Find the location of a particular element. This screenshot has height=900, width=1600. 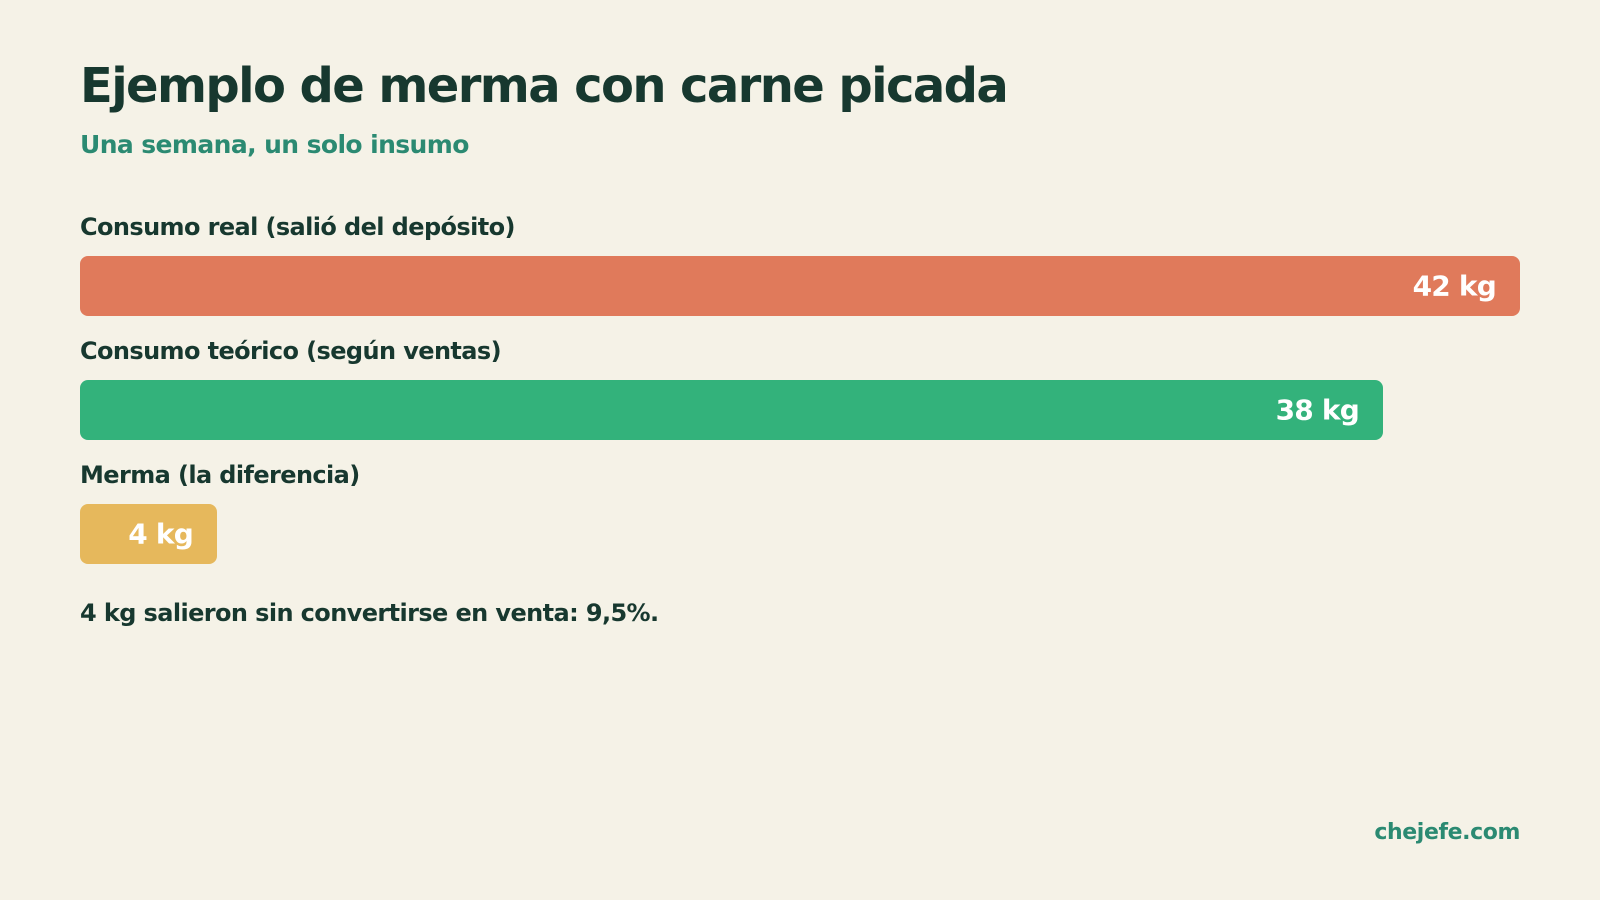

chart-title: Ejemplo de merma con carne picada is located at coordinates (544, 86).